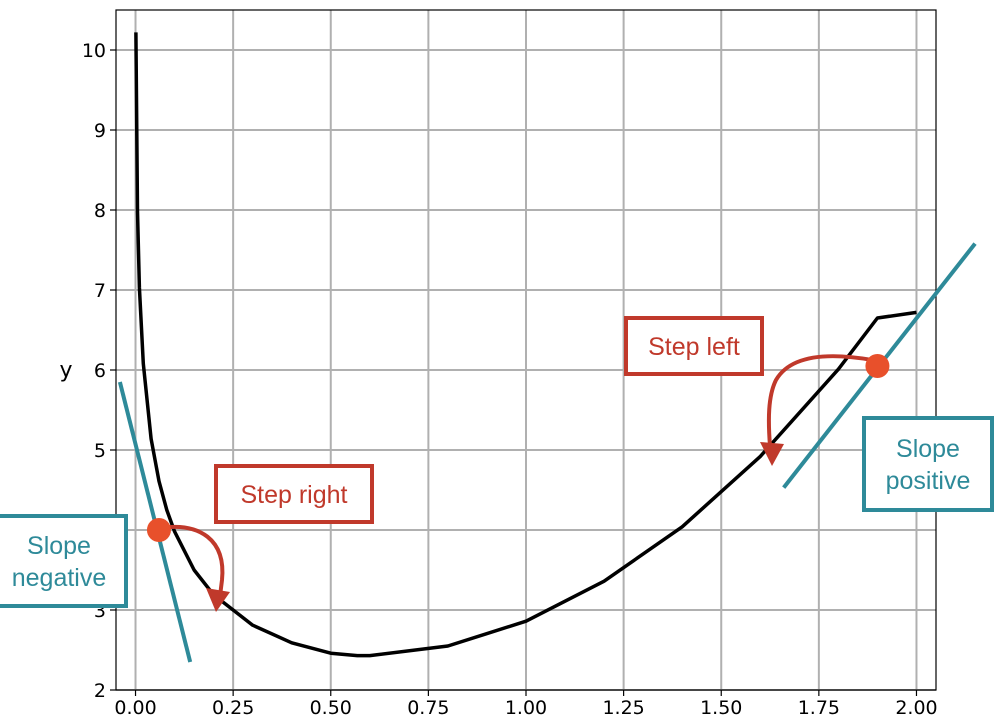 This screenshot has height=726, width=994. Describe the element at coordinates (65, 370) in the screenshot. I see `y-axis-label: y` at that location.